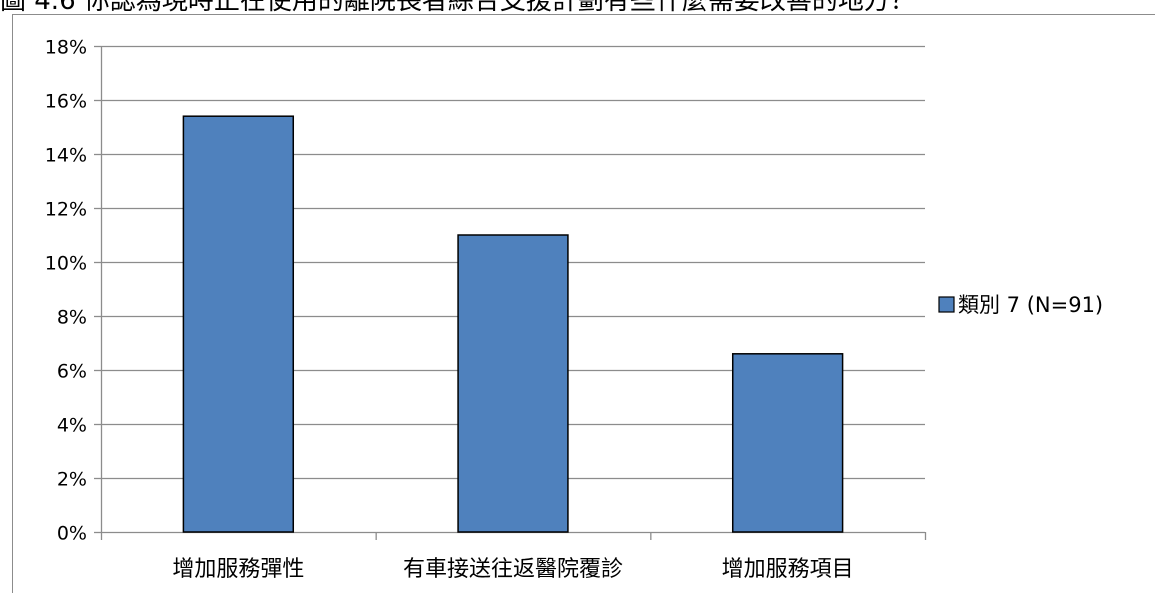 This screenshot has height=593, width=1155. Describe the element at coordinates (513, 569) in the screenshot. I see `x-tick-label: 有車接送往返醫院覆診` at that location.